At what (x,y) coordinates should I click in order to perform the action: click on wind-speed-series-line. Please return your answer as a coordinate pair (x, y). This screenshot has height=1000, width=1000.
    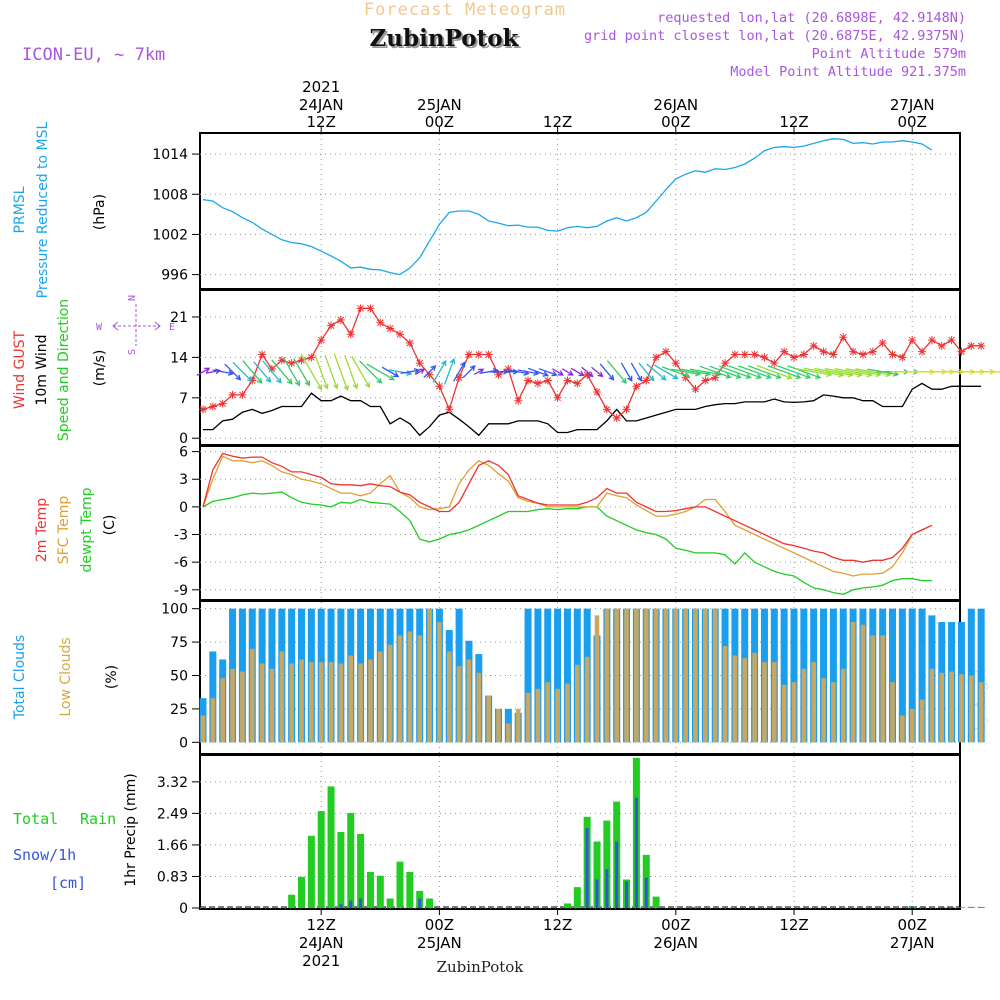
    Looking at the image, I should click on (592, 409).